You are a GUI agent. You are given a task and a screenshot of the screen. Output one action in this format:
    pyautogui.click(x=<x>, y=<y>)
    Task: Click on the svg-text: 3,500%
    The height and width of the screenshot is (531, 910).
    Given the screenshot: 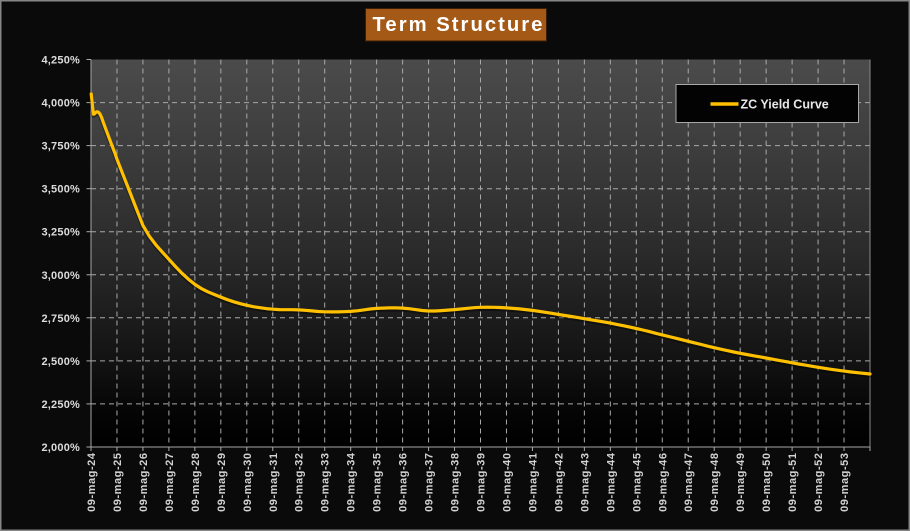 What is the action you would take?
    pyautogui.click(x=60, y=190)
    